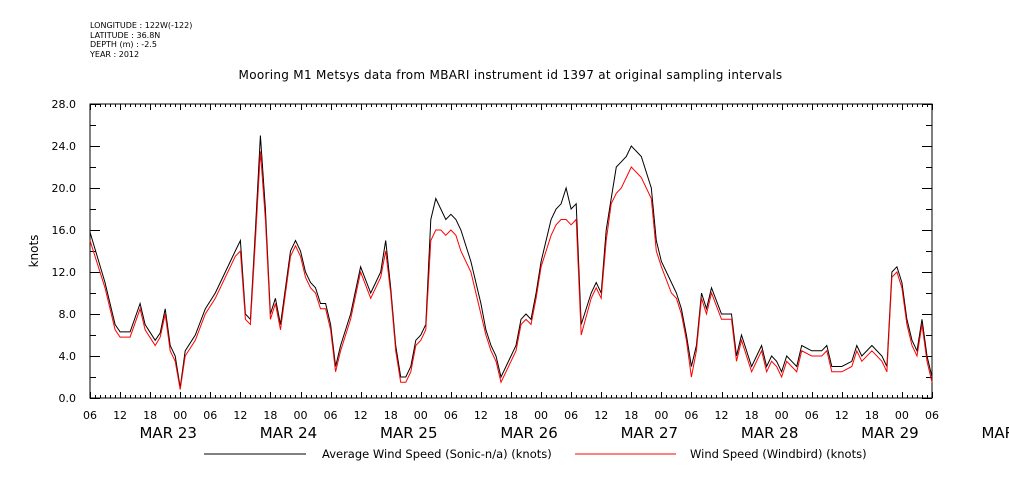 The height and width of the screenshot is (504, 1009). Describe the element at coordinates (288, 433) in the screenshot. I see `x-date-label: MAR 24` at that location.